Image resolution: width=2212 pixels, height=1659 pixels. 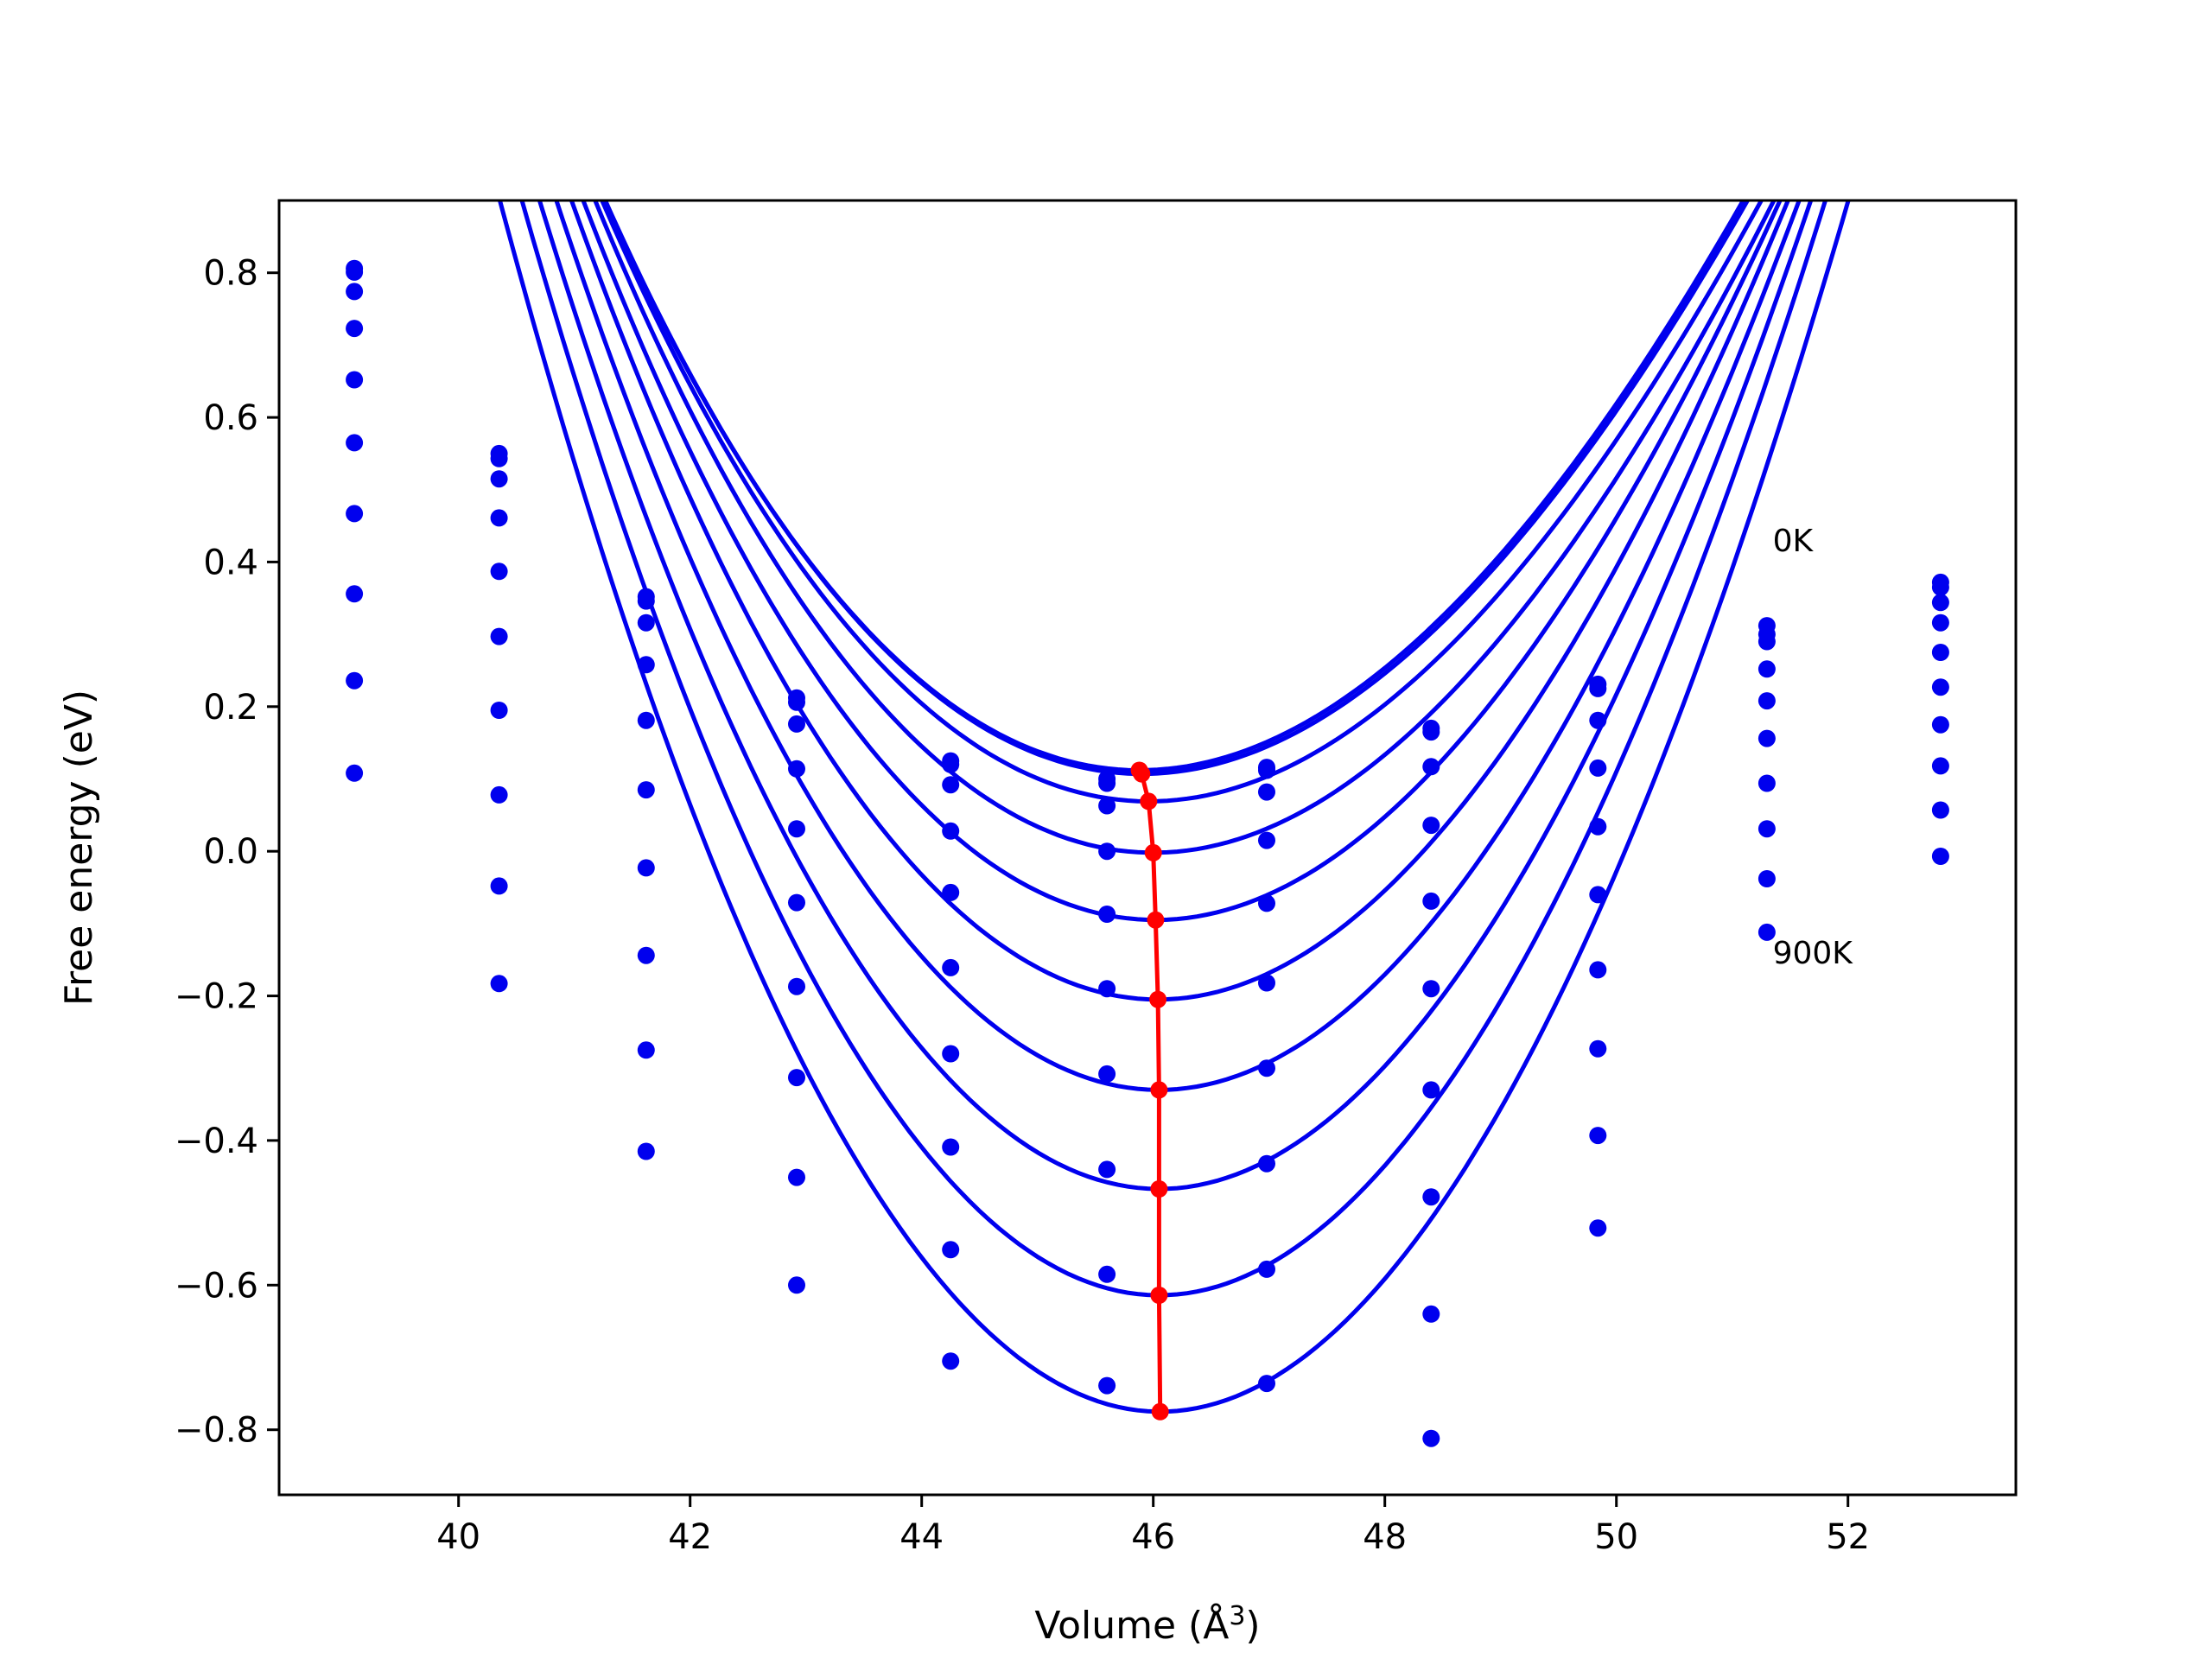 I want to click on y-tick-label-0: 0.8, so click(x=231, y=274).